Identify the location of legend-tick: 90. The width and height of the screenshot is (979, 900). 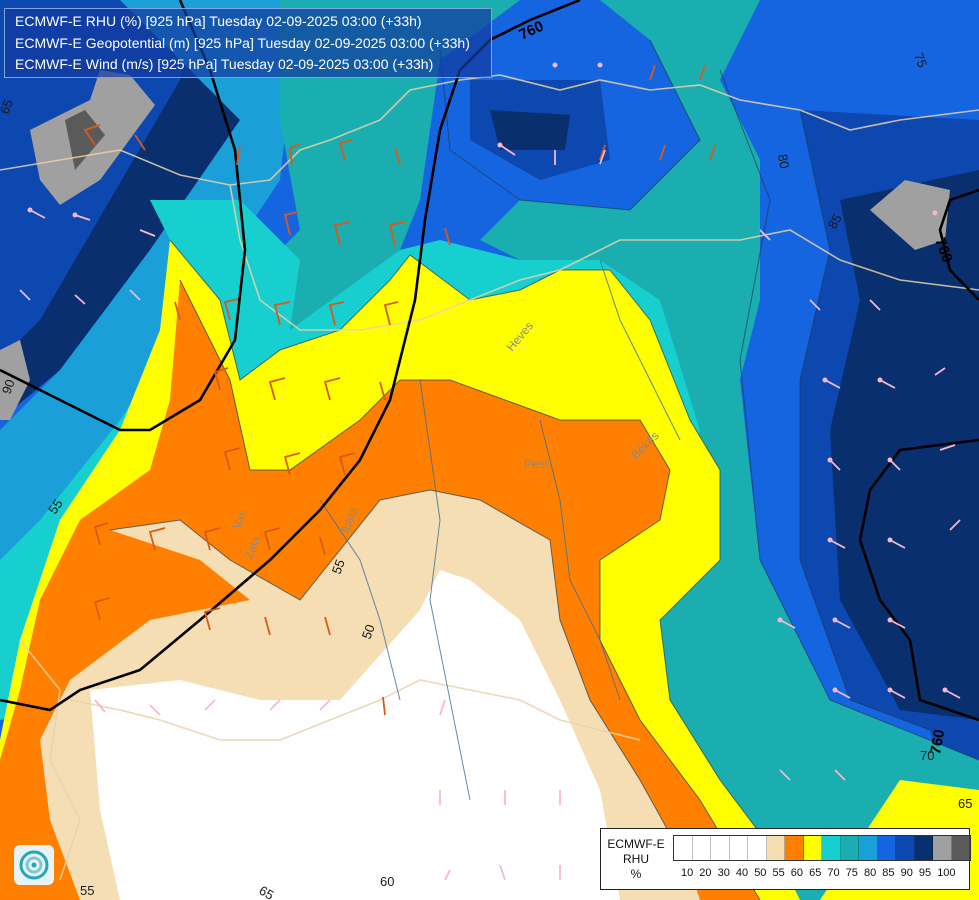
(906, 873).